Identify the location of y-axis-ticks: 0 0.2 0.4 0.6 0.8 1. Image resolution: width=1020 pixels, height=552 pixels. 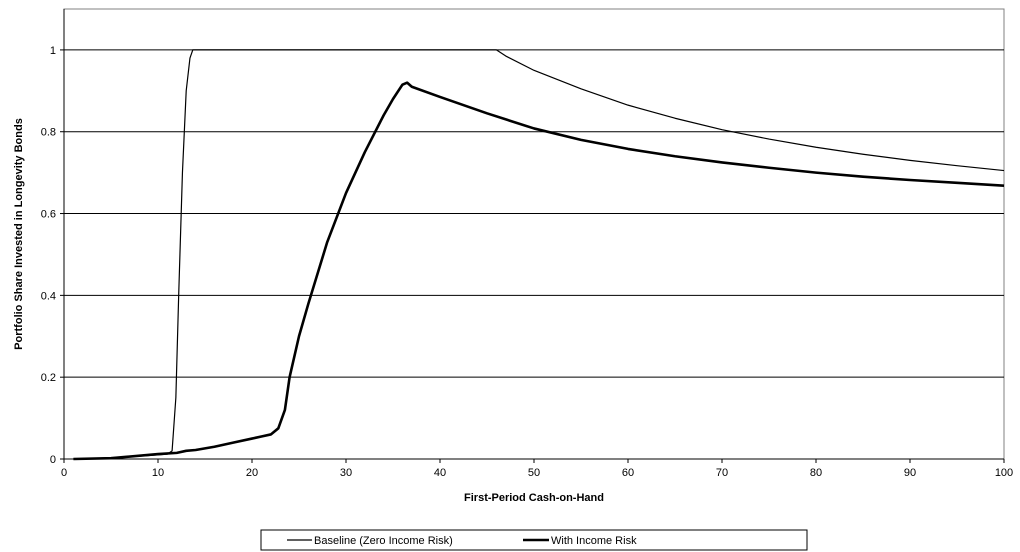
(52, 255).